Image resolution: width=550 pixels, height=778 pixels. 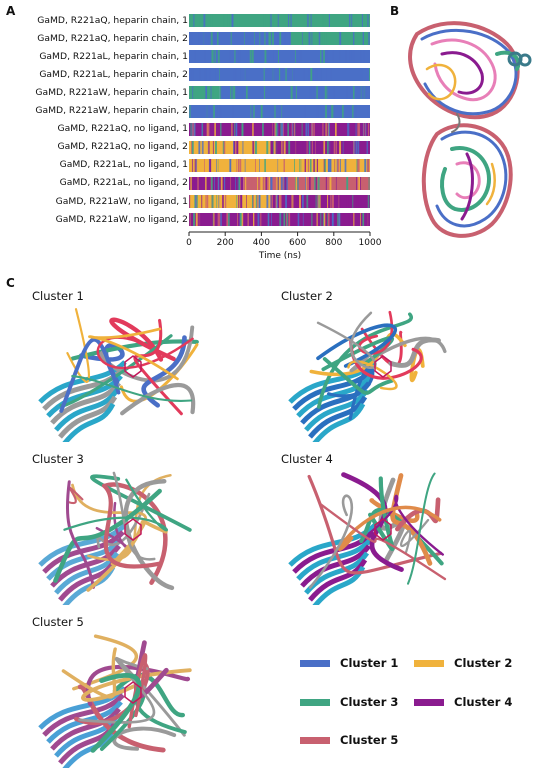 I want to click on side-chain, so click(x=383, y=529).